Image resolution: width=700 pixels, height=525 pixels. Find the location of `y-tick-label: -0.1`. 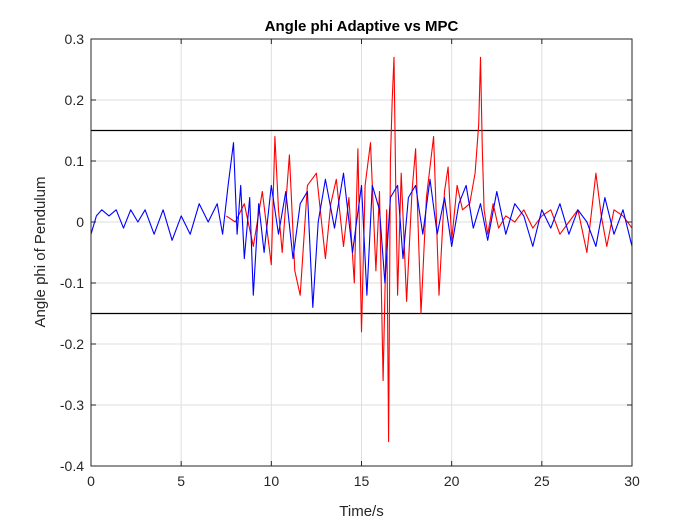

y-tick-label: -0.1 is located at coordinates (72, 283).